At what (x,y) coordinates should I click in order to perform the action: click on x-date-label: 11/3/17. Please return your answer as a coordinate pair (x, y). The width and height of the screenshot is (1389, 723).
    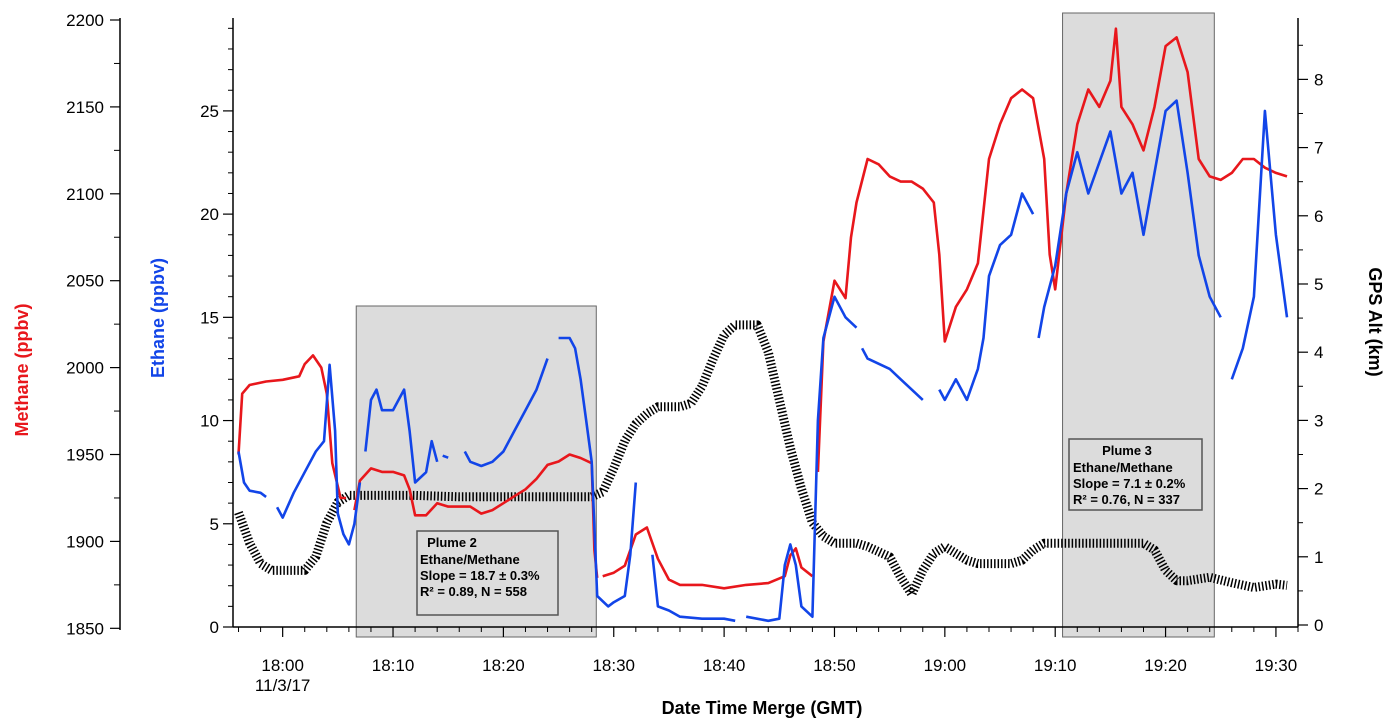
    Looking at the image, I should click on (282, 685).